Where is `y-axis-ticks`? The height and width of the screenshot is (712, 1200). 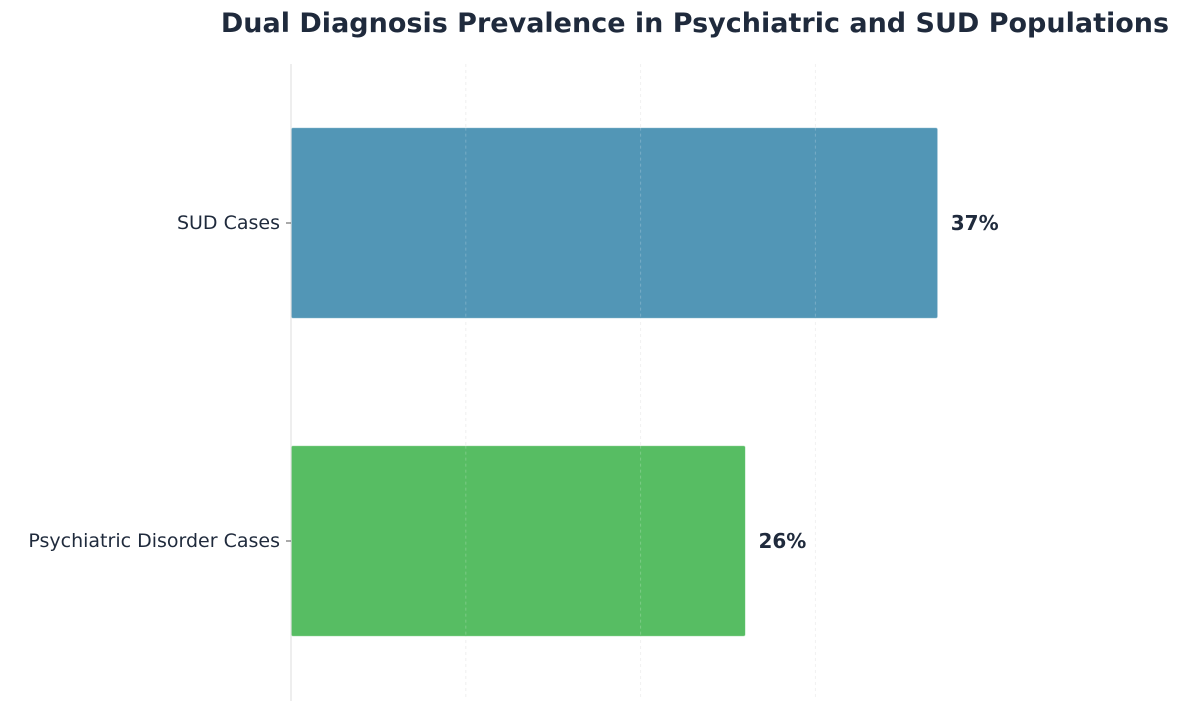
y-axis-ticks is located at coordinates (288, 382).